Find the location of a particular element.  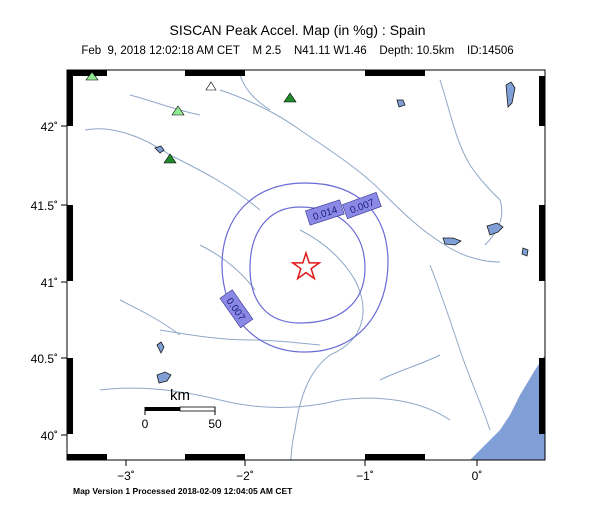

map-title: SISCAN Peak Accel. Map (in %g) : Spain is located at coordinates (297, 30).